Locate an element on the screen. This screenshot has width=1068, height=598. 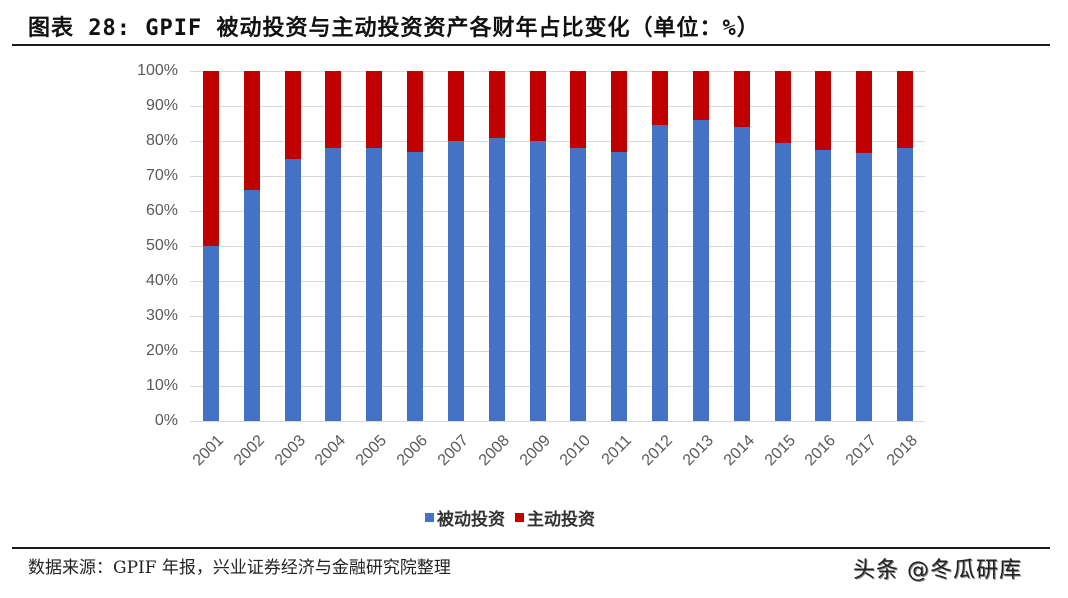
x-tick-label: 2010 is located at coordinates (576, 451).